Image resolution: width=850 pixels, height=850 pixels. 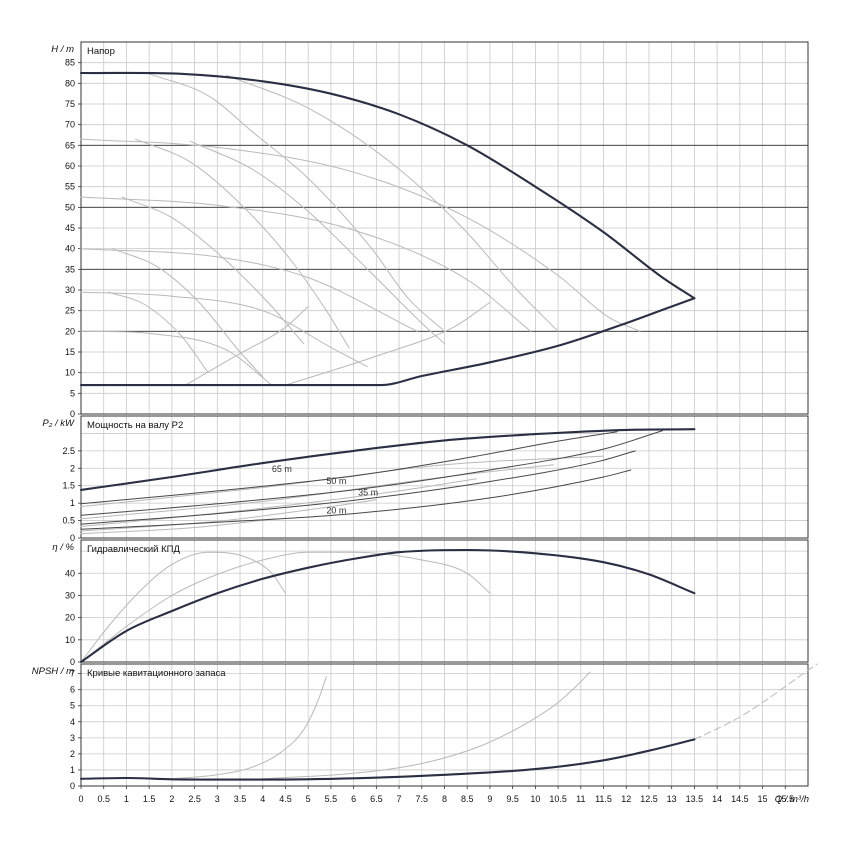 I want to click on y-tick-label: 3, so click(x=72, y=738).